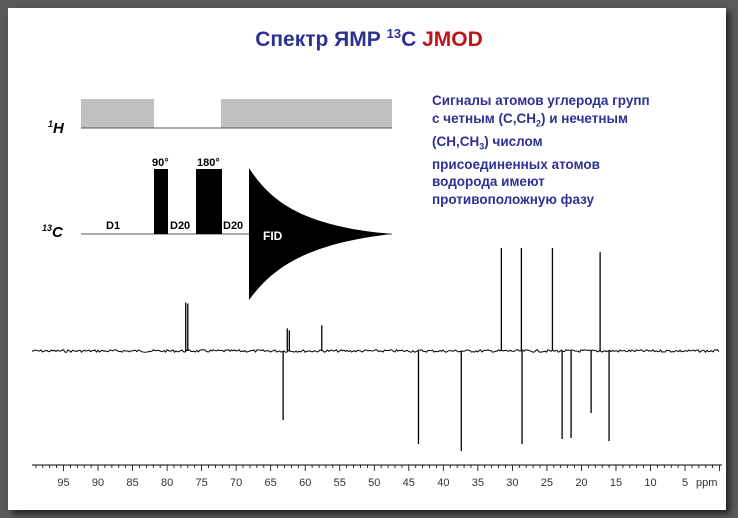  Describe the element at coordinates (513, 199) in the screenshot. I see `desc-line: противоположную фазу` at that location.